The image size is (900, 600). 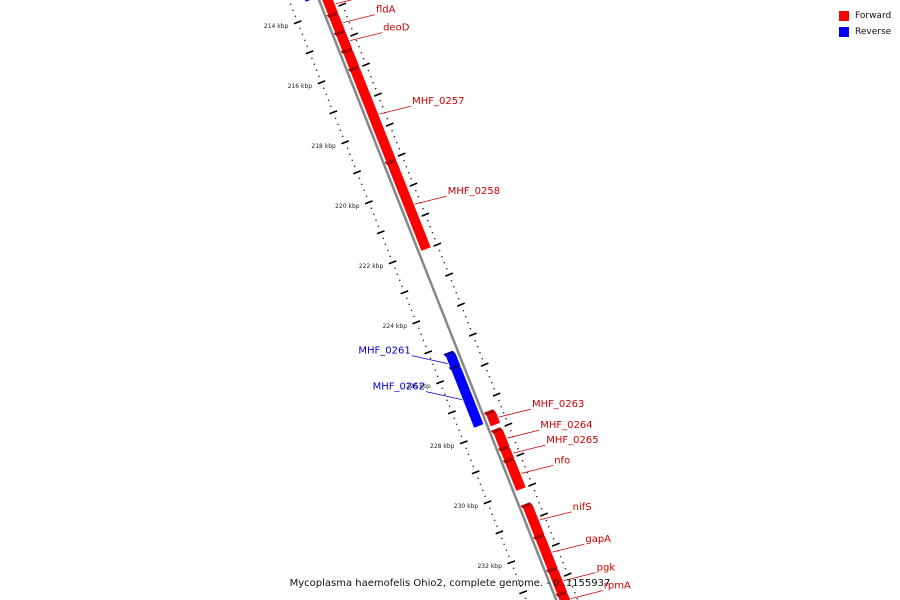 I want to click on tick-label: 228 kbp, so click(x=442, y=446).